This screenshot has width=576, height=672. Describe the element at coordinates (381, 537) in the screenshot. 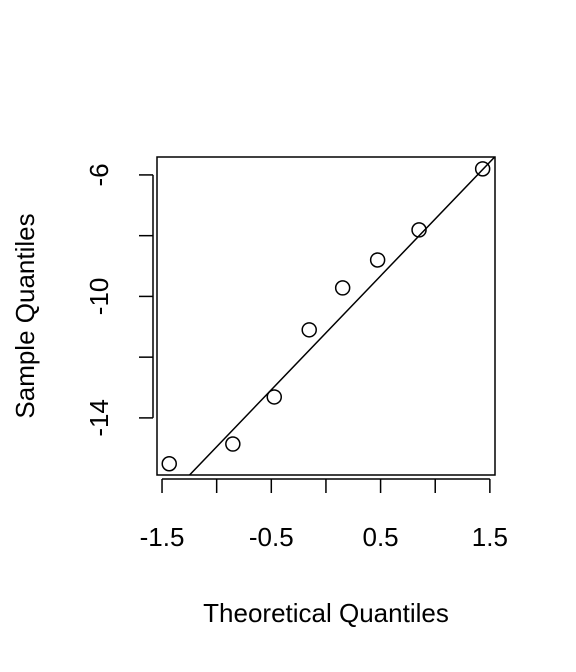

I see `x-tick-label: 0.5` at that location.